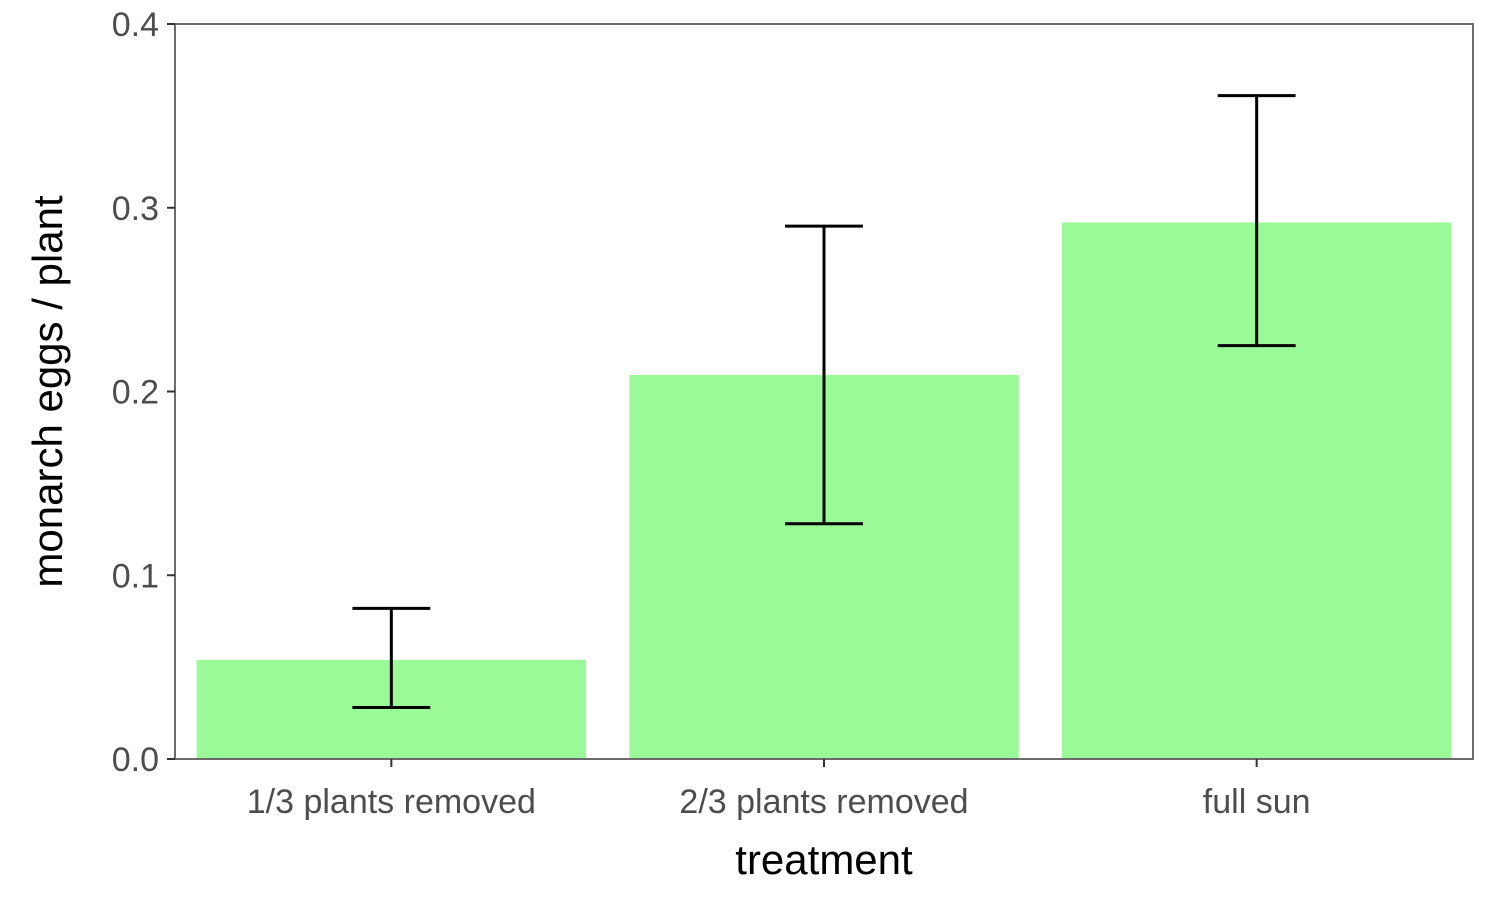 The height and width of the screenshot is (900, 1500). I want to click on y-tick-label-2: 0.2, so click(135, 393).